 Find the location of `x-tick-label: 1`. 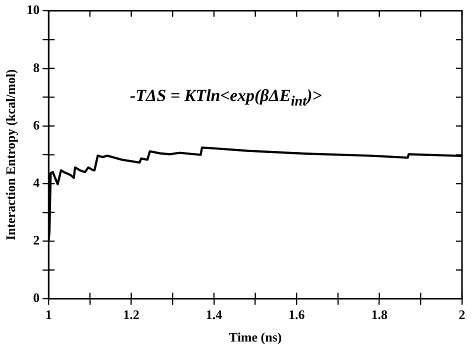

x-tick-label: 1 is located at coordinates (48, 314).